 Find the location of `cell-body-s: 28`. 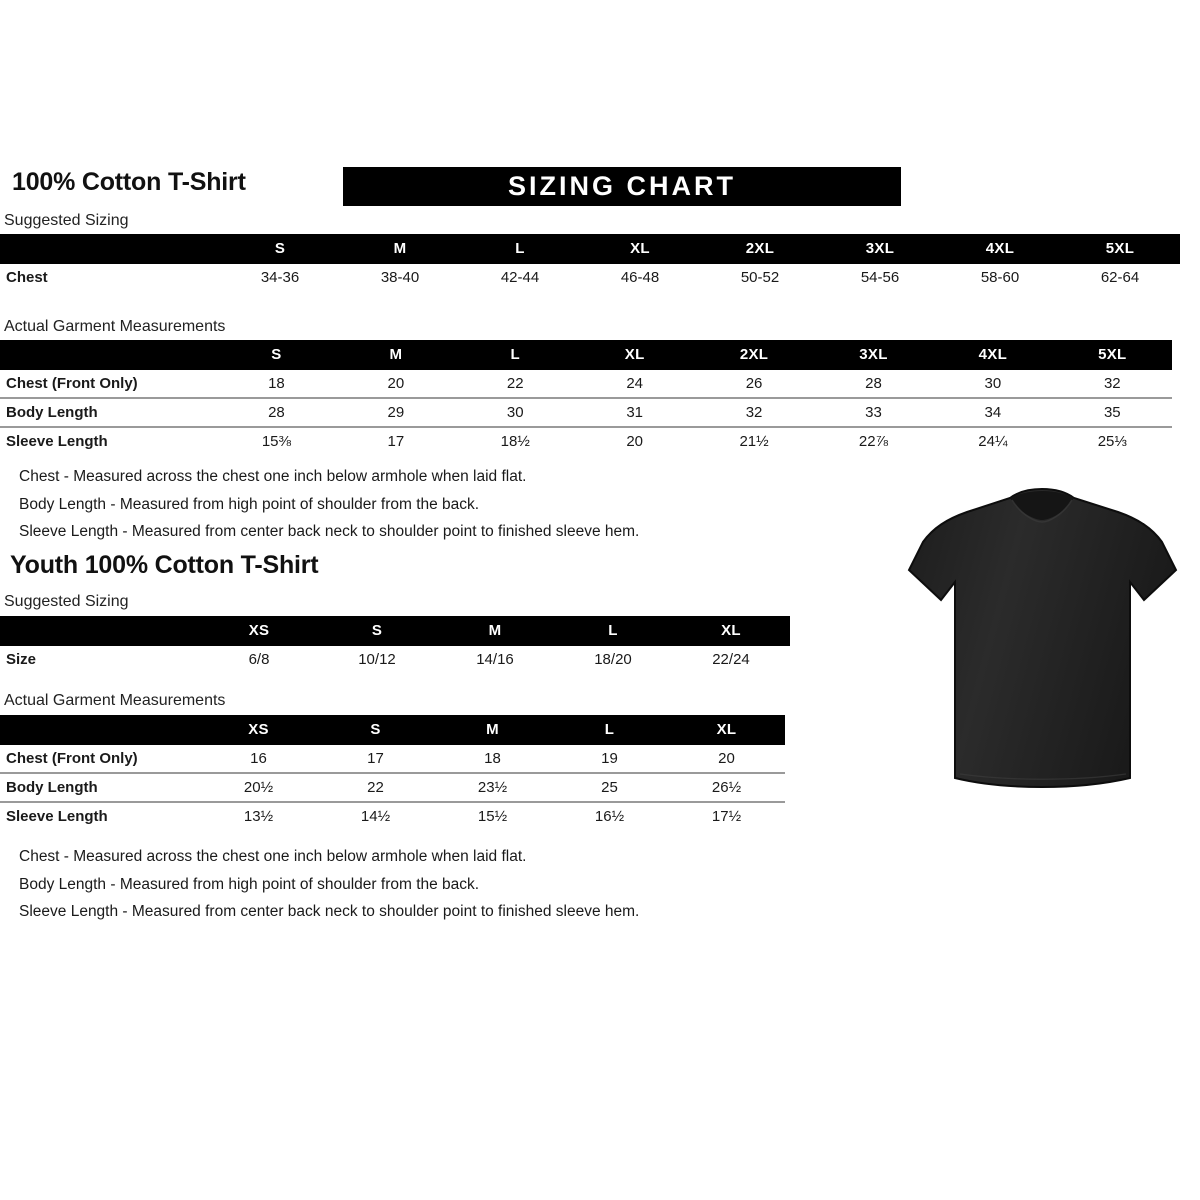

cell-body-s: 28 is located at coordinates (276, 412).